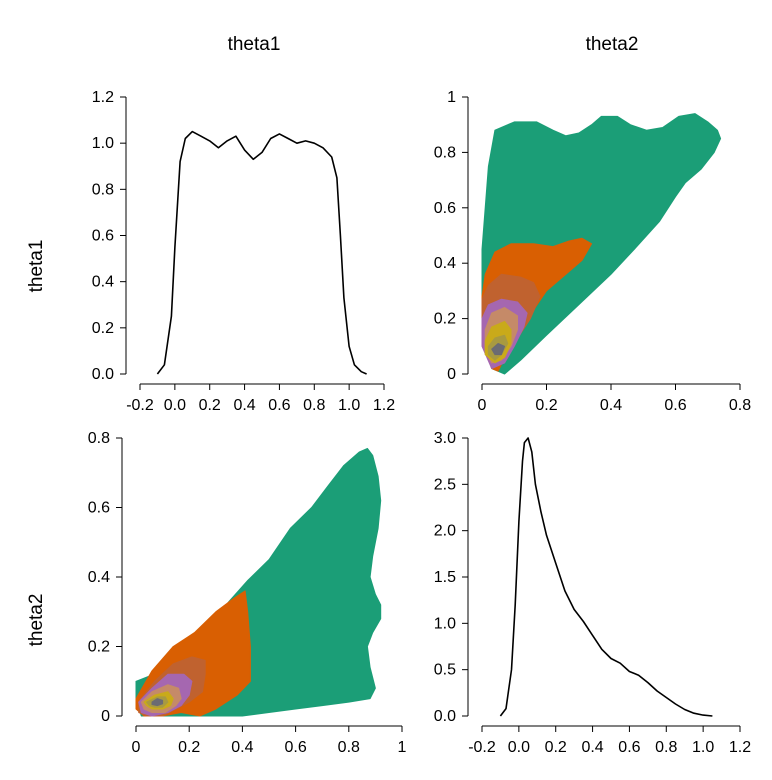 The height and width of the screenshot is (780, 772). Describe the element at coordinates (445, 438) in the screenshot. I see `y-tick-label: 3.0` at that location.